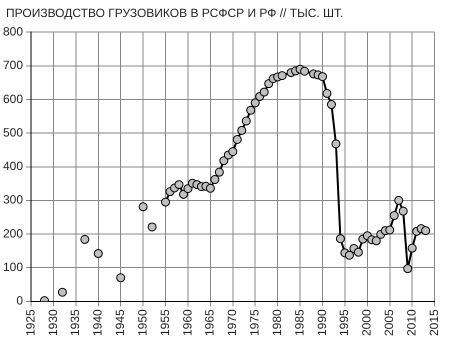 The height and width of the screenshot is (339, 452). What do you see at coordinates (97, 322) in the screenshot?
I see `x-tick-label: 1940` at bounding box center [97, 322].